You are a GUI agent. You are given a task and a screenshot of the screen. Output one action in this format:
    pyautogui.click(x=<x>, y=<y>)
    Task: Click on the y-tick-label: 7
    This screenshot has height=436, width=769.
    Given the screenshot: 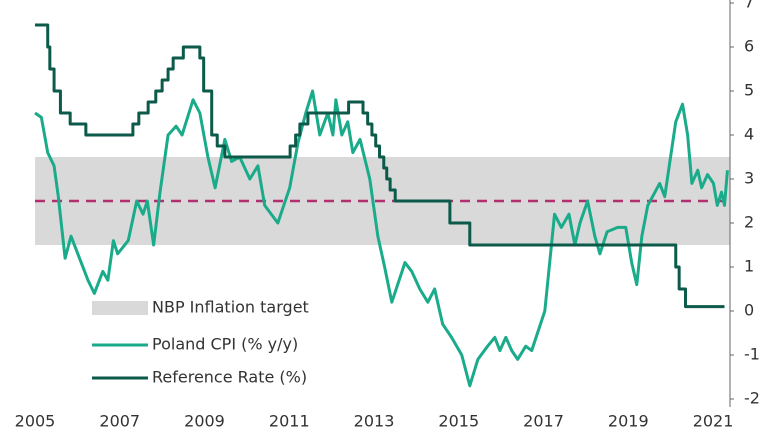 What is the action you would take?
    pyautogui.click(x=749, y=6)
    